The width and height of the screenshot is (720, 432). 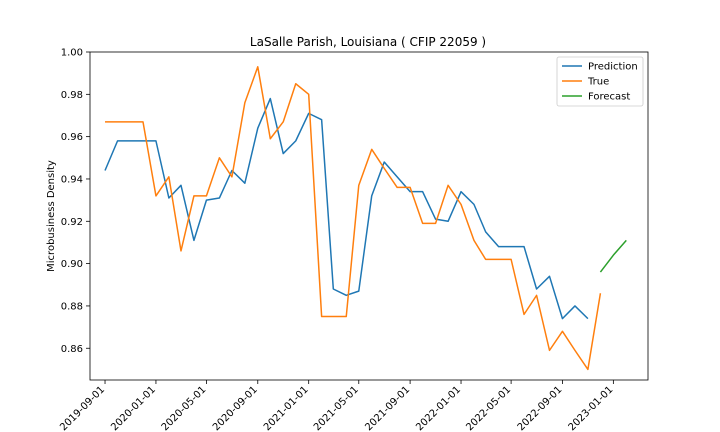 What do you see at coordinates (438, 408) in the screenshot?
I see `x-tick-label: 2022-01-01` at bounding box center [438, 408].